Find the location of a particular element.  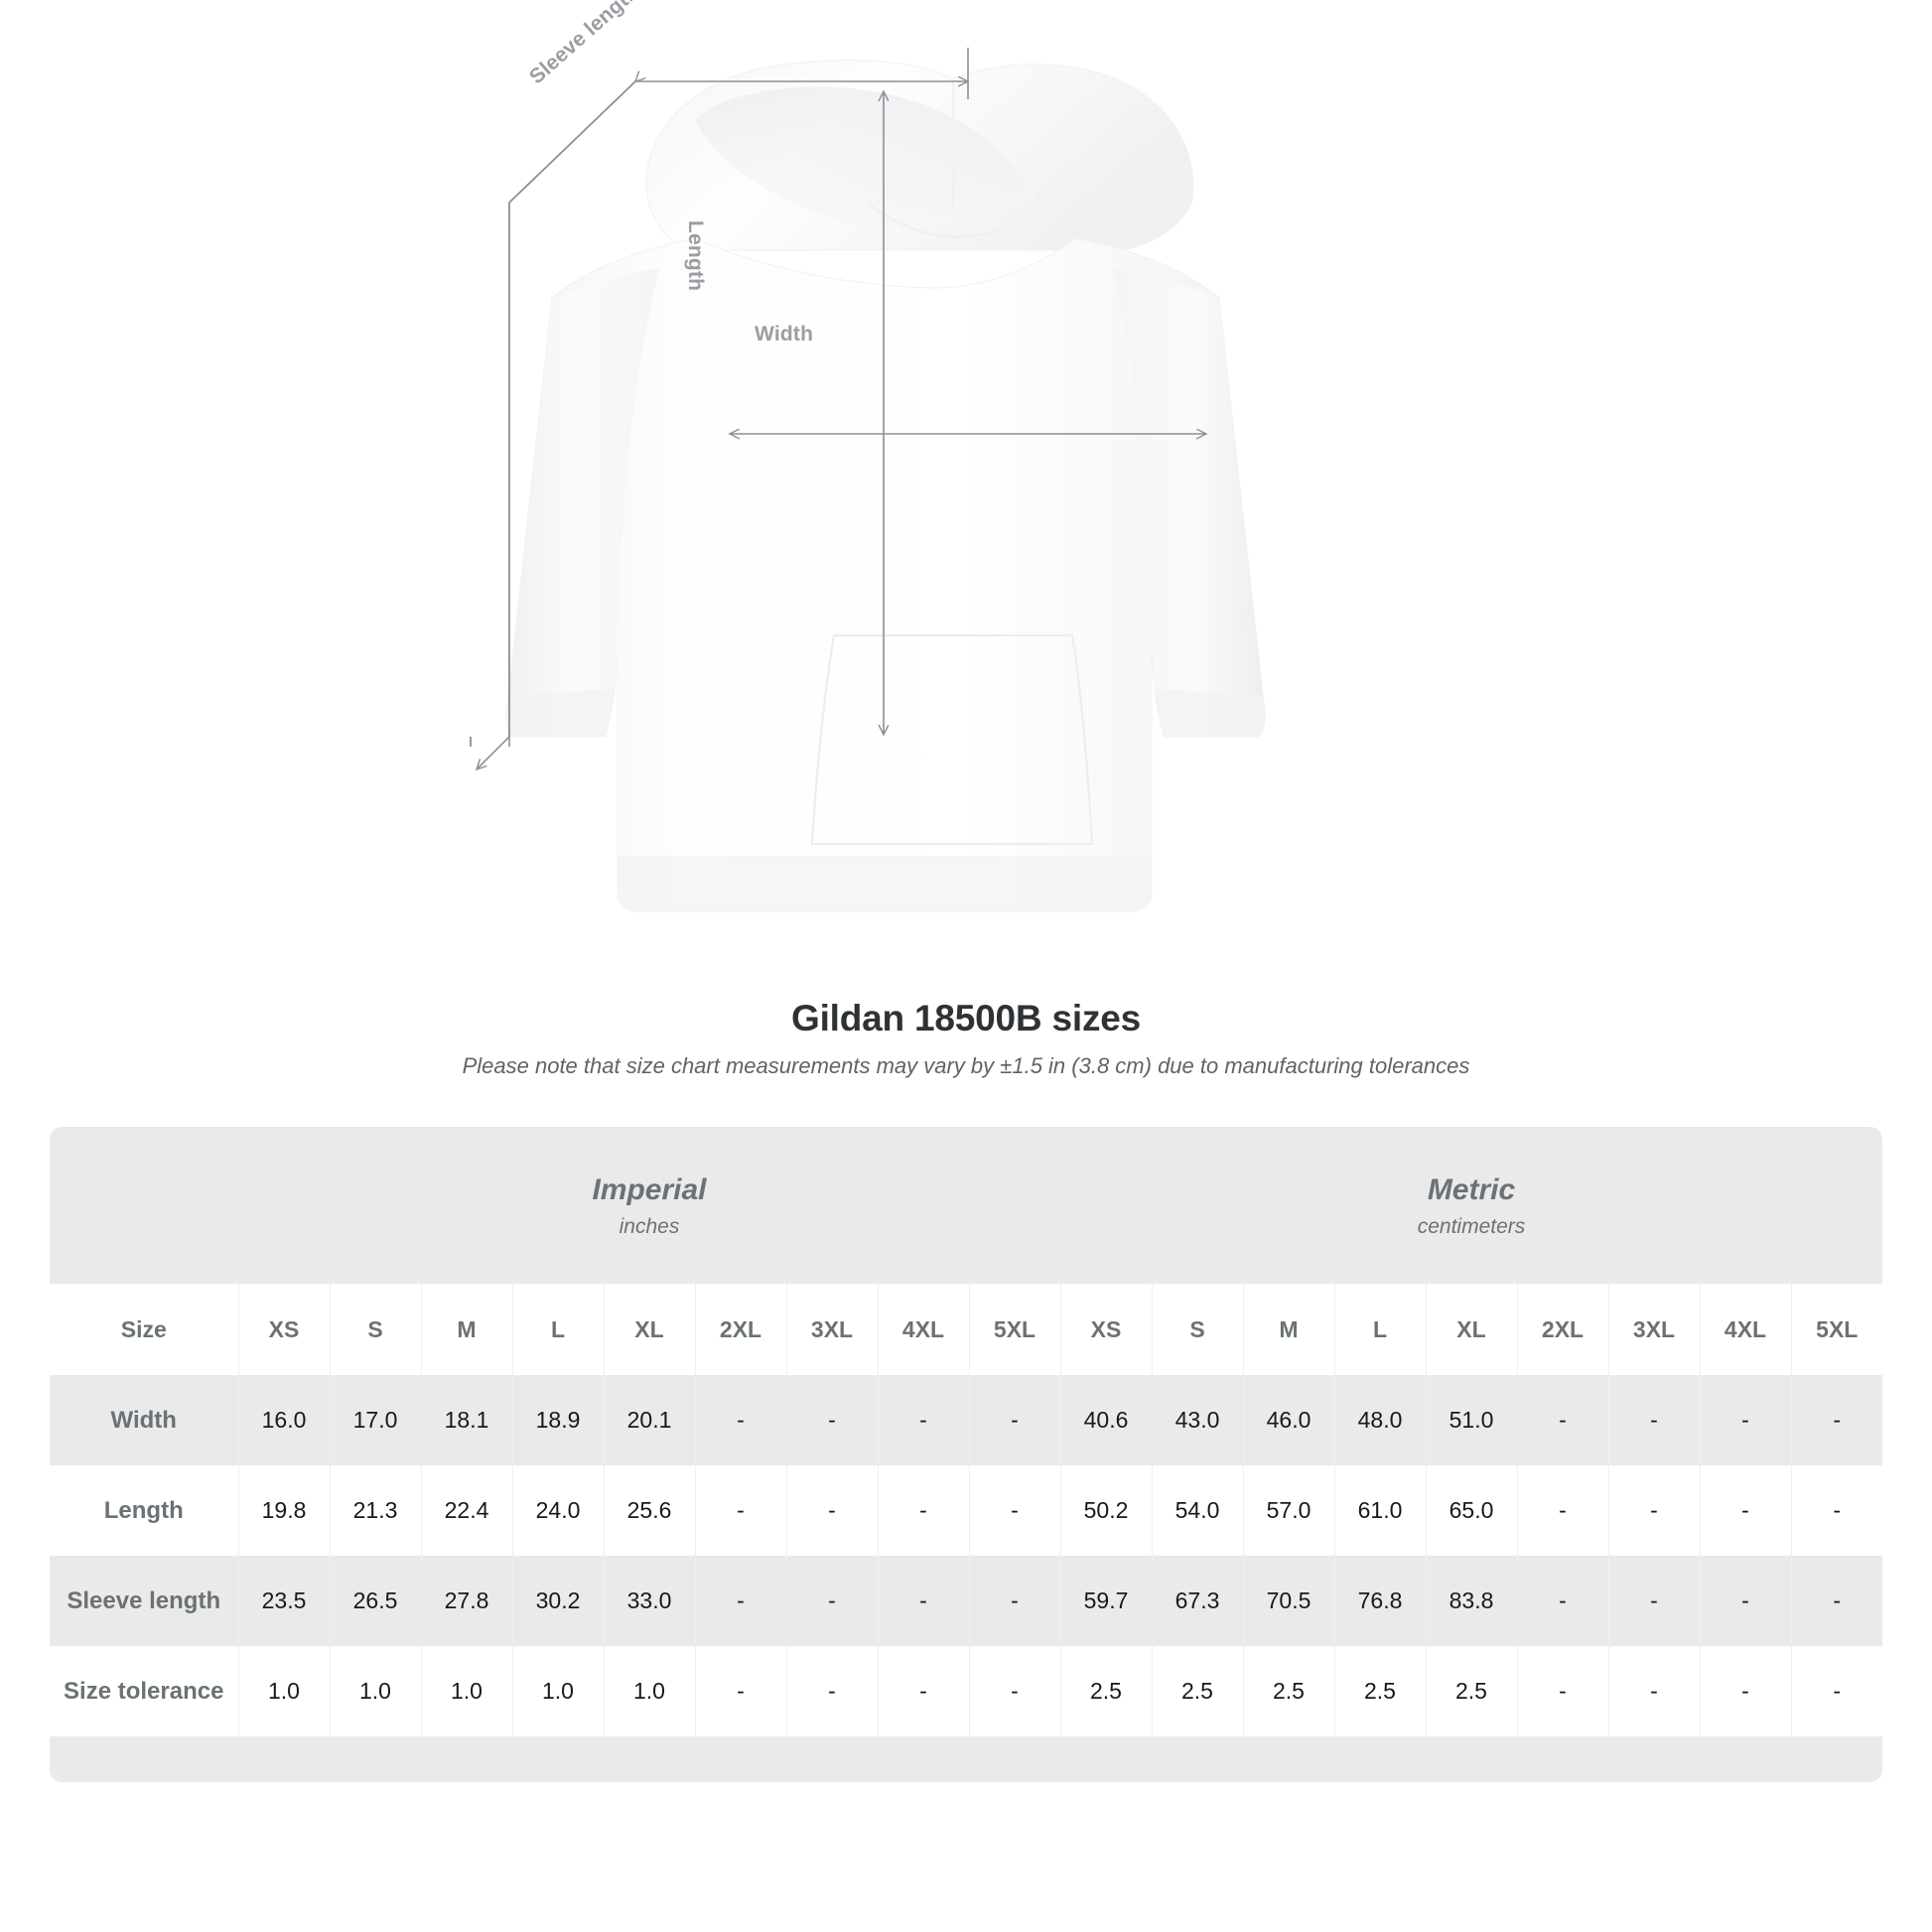

cell-value: 40.6 is located at coordinates (1106, 1420).